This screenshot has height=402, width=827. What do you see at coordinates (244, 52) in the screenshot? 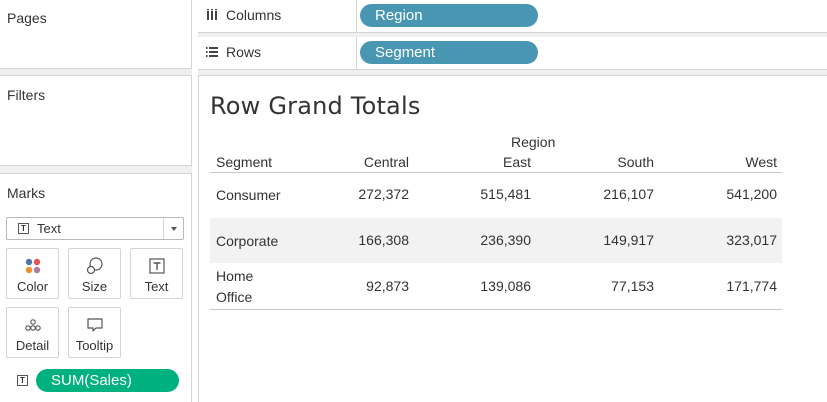
I see `rows-label: Rows` at bounding box center [244, 52].